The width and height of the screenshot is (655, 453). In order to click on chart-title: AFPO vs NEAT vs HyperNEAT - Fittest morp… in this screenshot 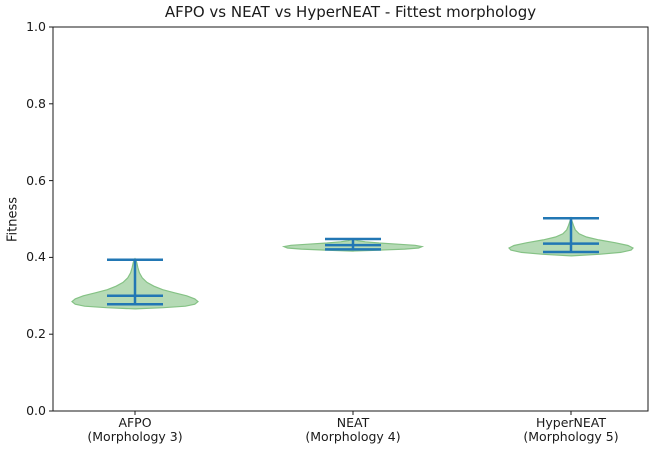, I will do `click(350, 12)`.